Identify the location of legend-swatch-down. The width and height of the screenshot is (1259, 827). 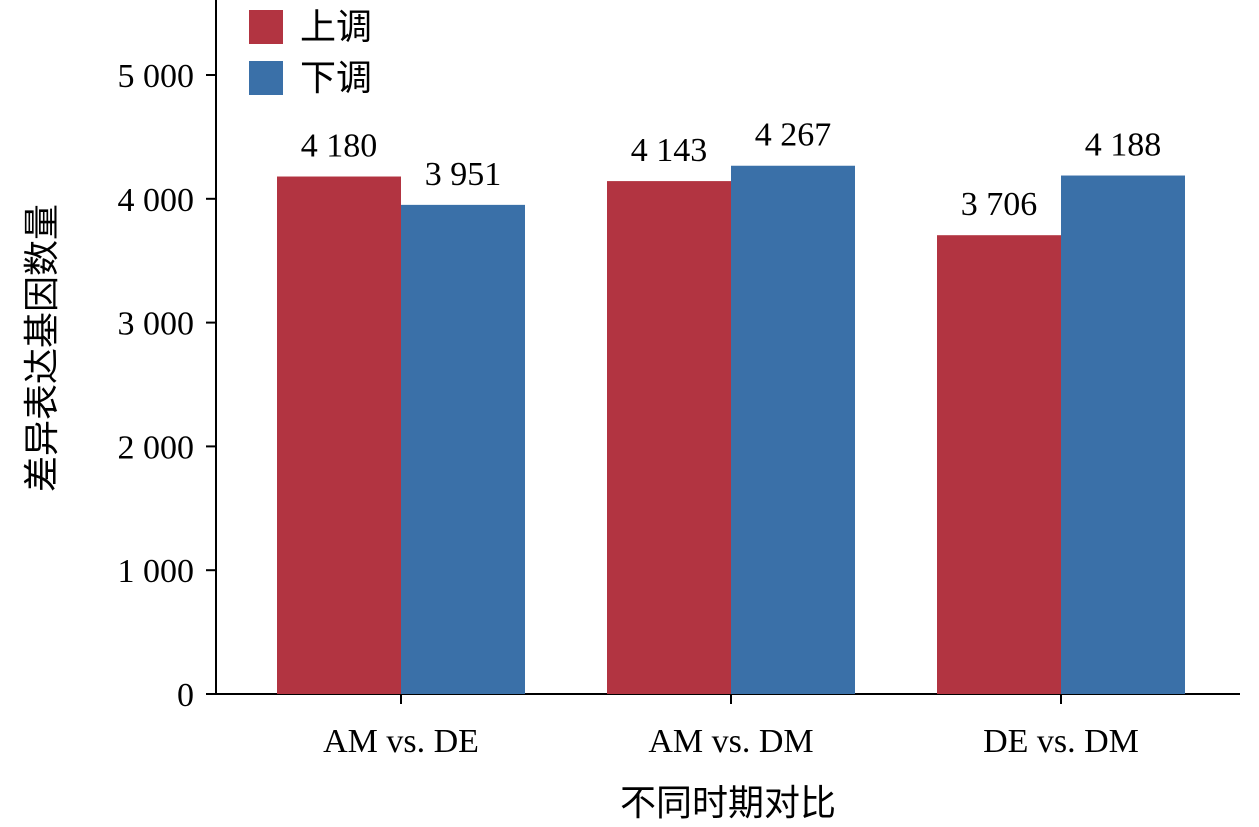
(266, 78).